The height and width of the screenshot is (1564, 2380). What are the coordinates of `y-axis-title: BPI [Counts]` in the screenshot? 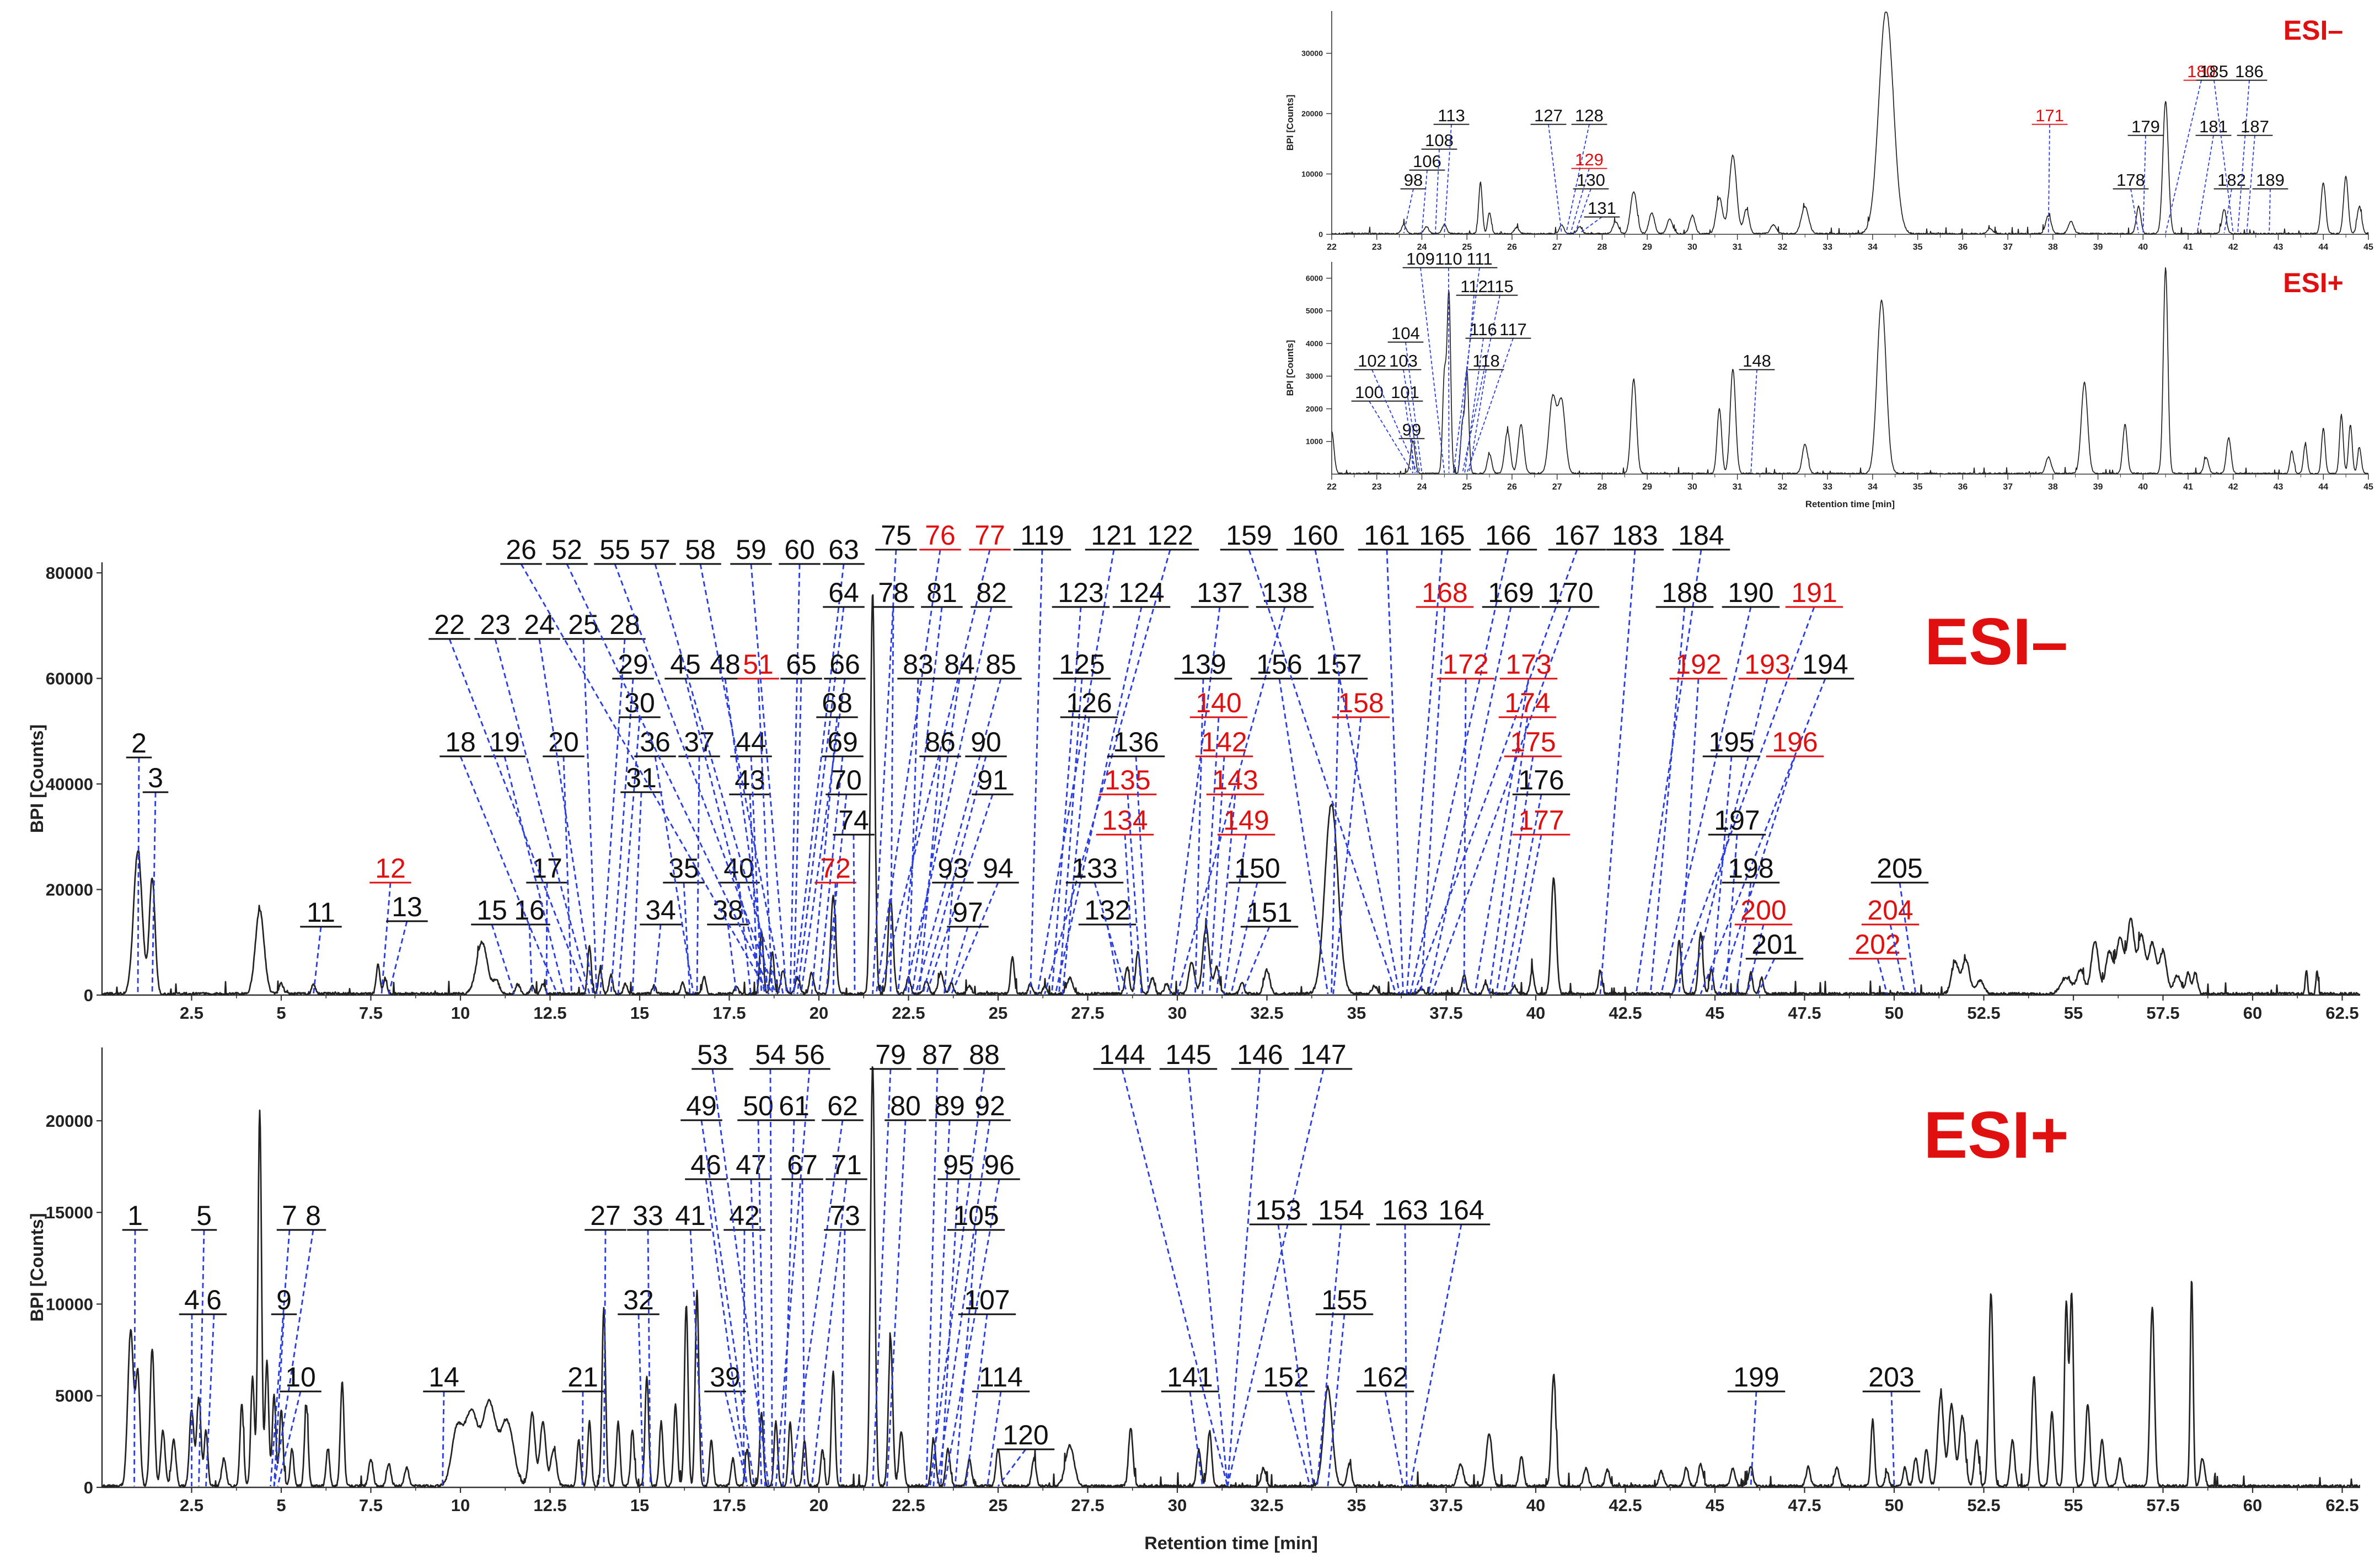 It's located at (37, 1267).